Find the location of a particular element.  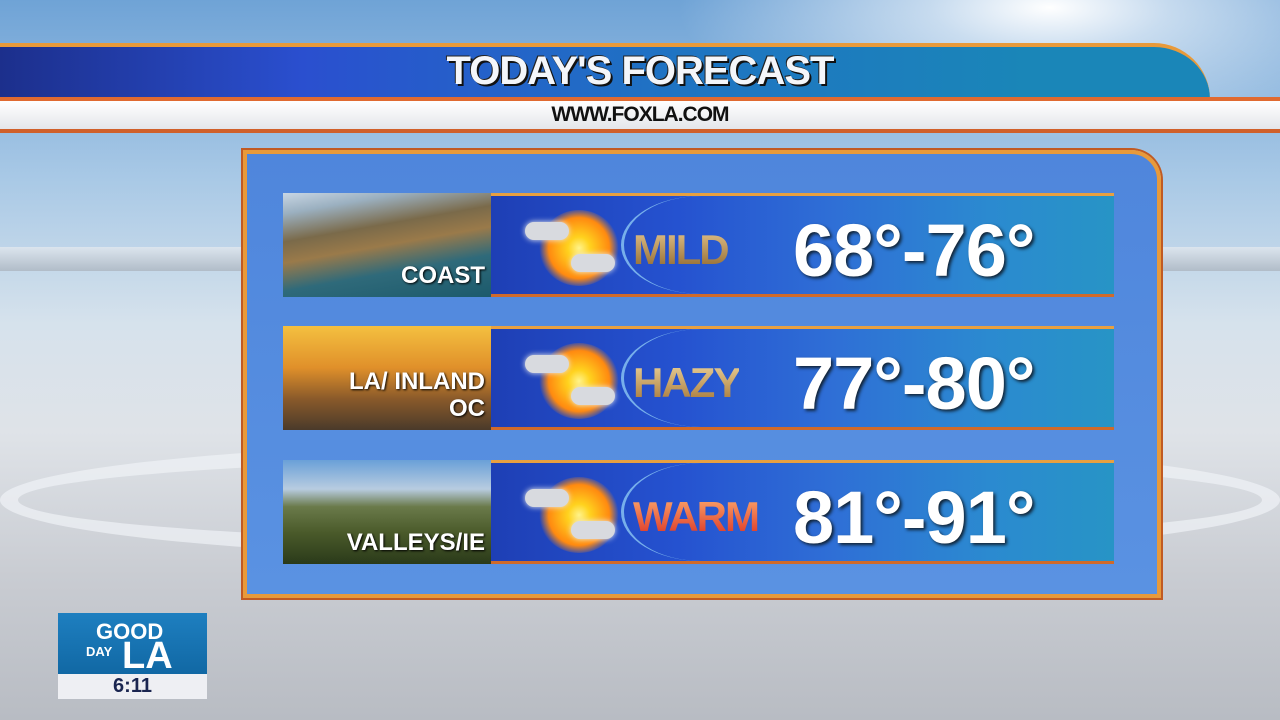

region-label: LA/ INLAND OC is located at coordinates (417, 395).